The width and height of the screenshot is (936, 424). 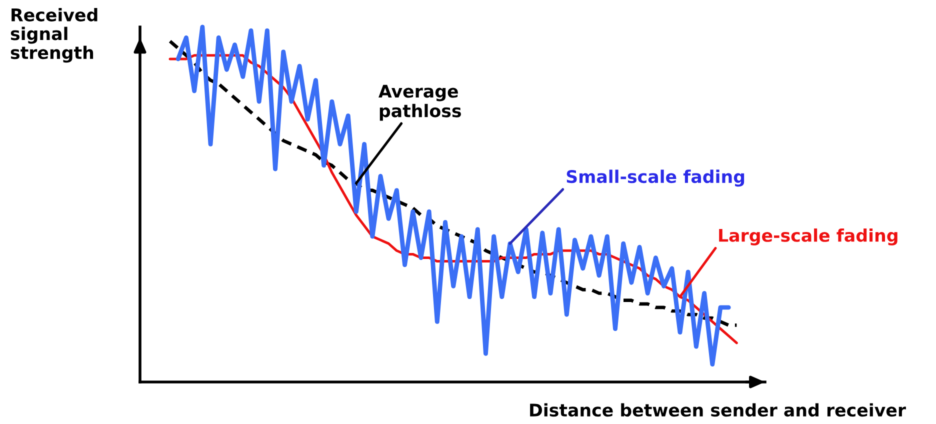 What do you see at coordinates (655, 178) in the screenshot?
I see `annotation: Small-scale fading` at bounding box center [655, 178].